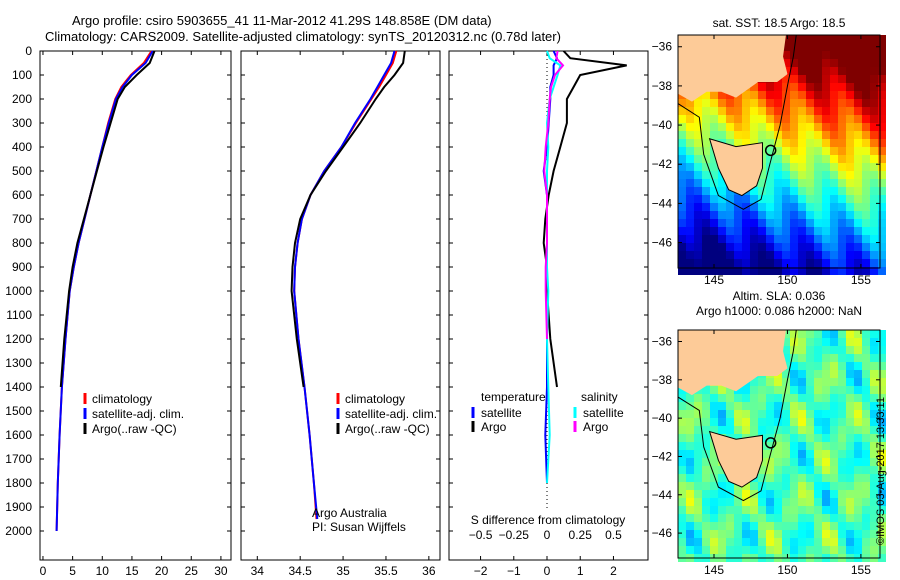  Describe the element at coordinates (501, 413) in the screenshot. I see `legend-label: satellite` at that location.